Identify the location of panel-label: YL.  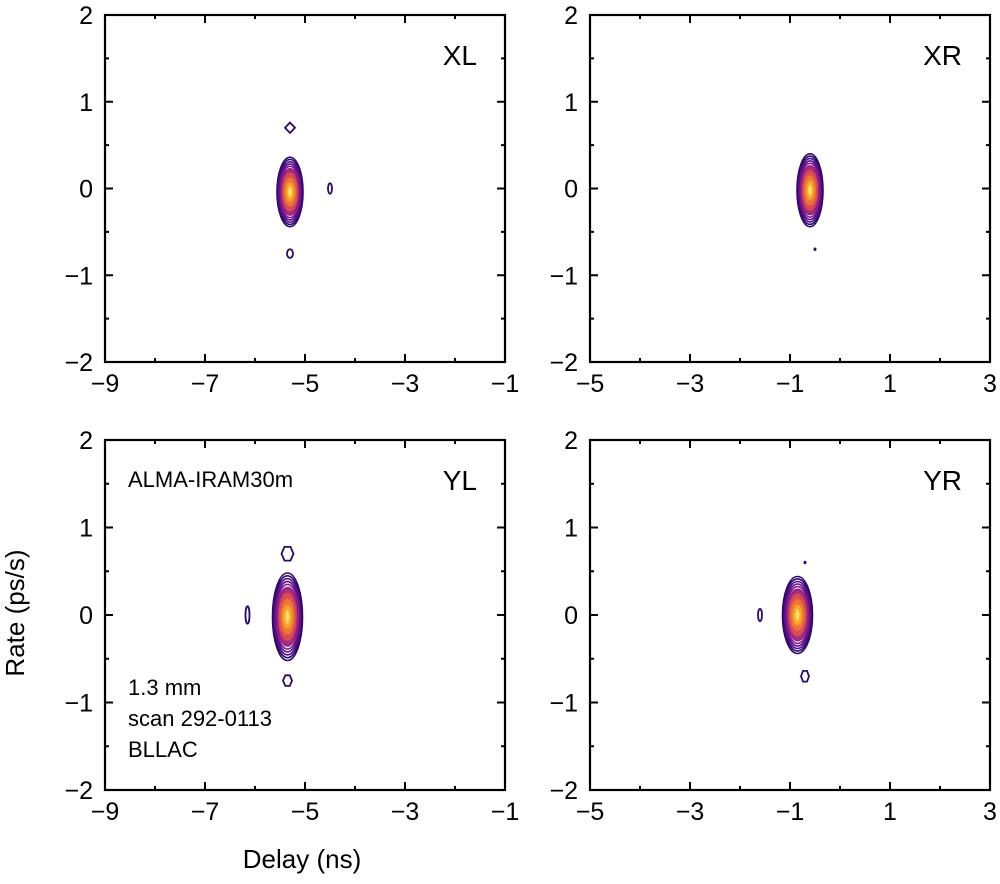
(460, 480).